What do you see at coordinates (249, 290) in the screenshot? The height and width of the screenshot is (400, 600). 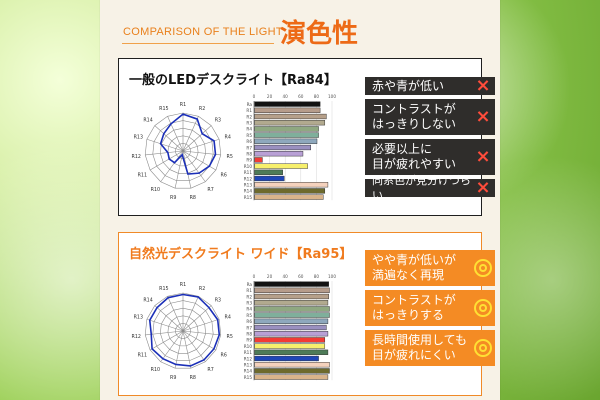 I see `bar-category-label: R1` at bounding box center [249, 290].